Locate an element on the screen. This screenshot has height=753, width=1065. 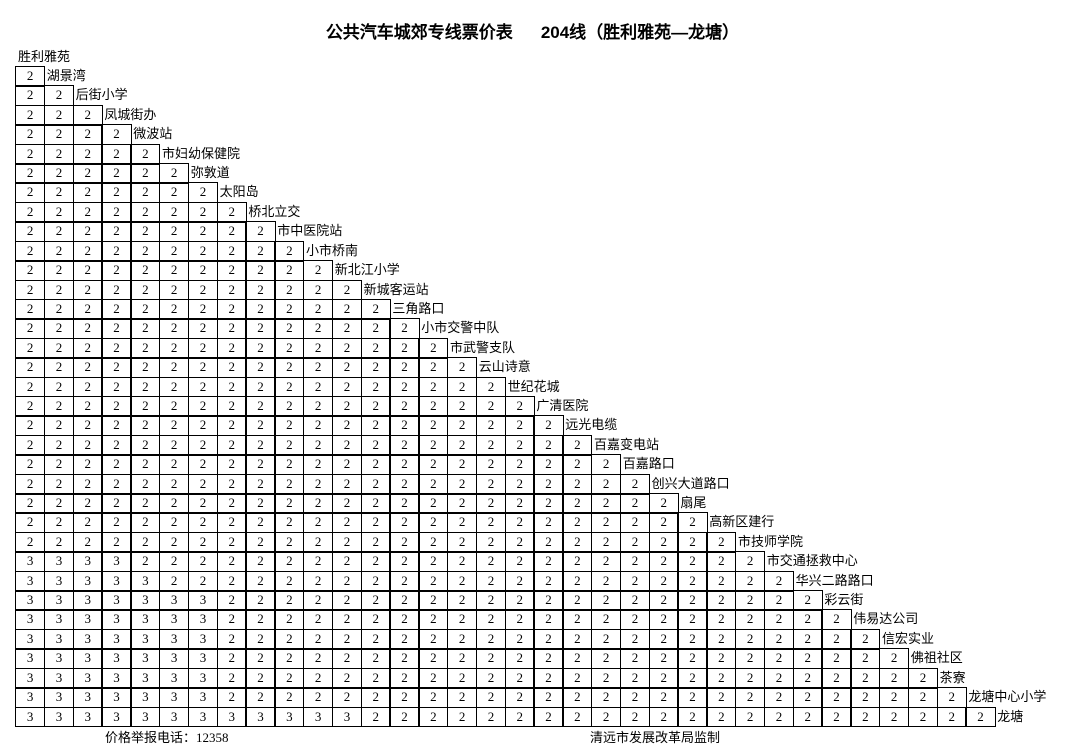
station-label: 胜利雅苑 is located at coordinates (44, 56).